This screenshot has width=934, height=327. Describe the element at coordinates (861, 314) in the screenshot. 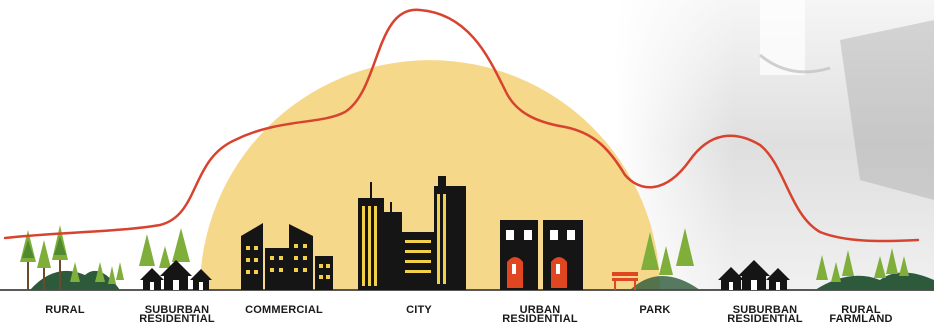

I see `zone-label-rural-farmland: RURAL FARMLAND` at that location.